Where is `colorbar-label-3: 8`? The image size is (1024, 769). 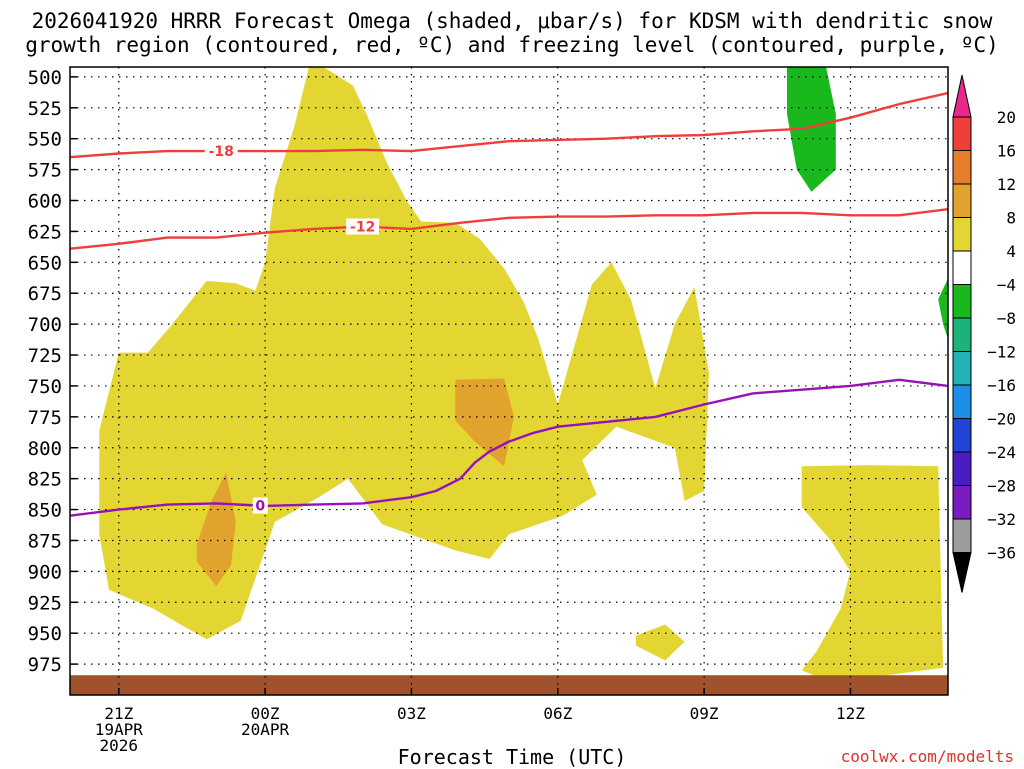
colorbar-label-3: 8 is located at coordinates (1011, 218).